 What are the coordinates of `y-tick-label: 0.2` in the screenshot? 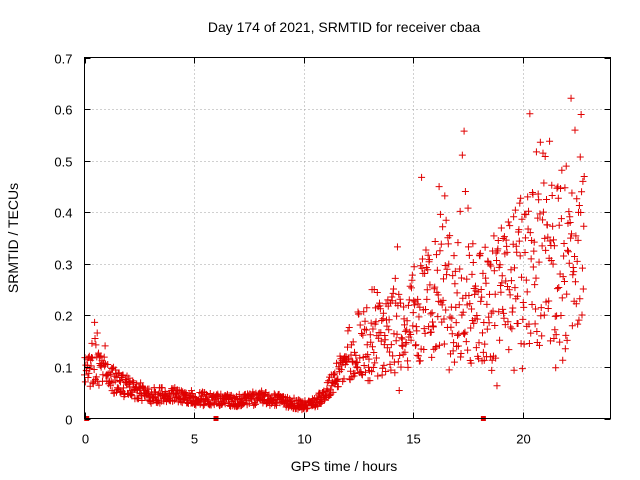 It's located at (63, 316).